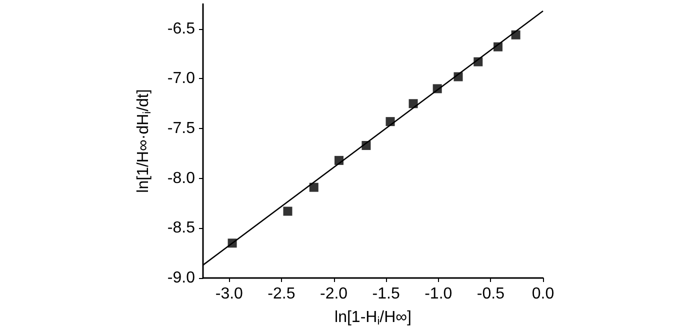 The width and height of the screenshot is (700, 332). I want to click on x-tick-label: -1.0, so click(438, 294).